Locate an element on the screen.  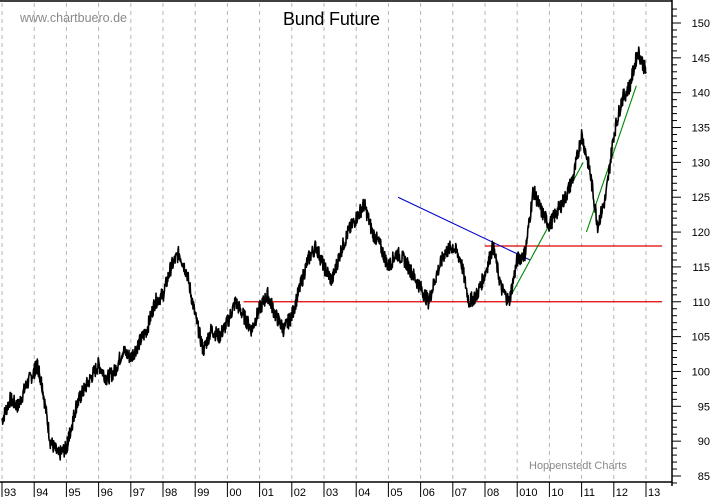
x-tick-label: 08 is located at coordinates (493, 493).